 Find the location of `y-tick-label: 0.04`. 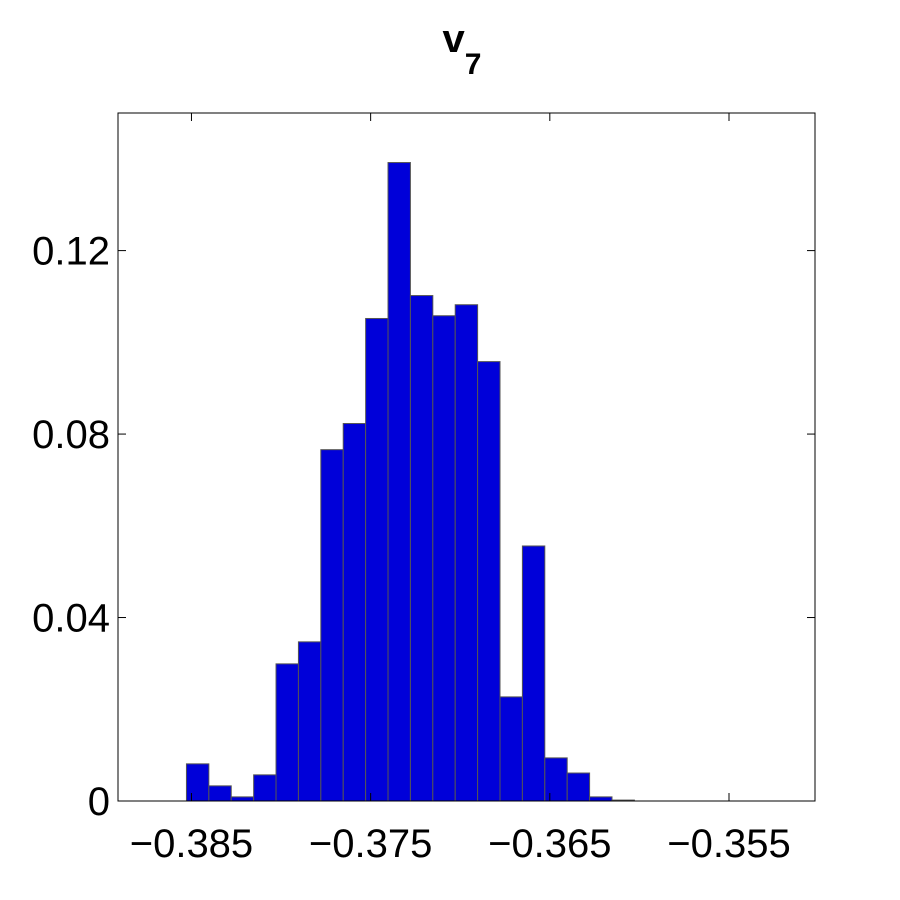

y-tick-label: 0.04 is located at coordinates (71, 619).